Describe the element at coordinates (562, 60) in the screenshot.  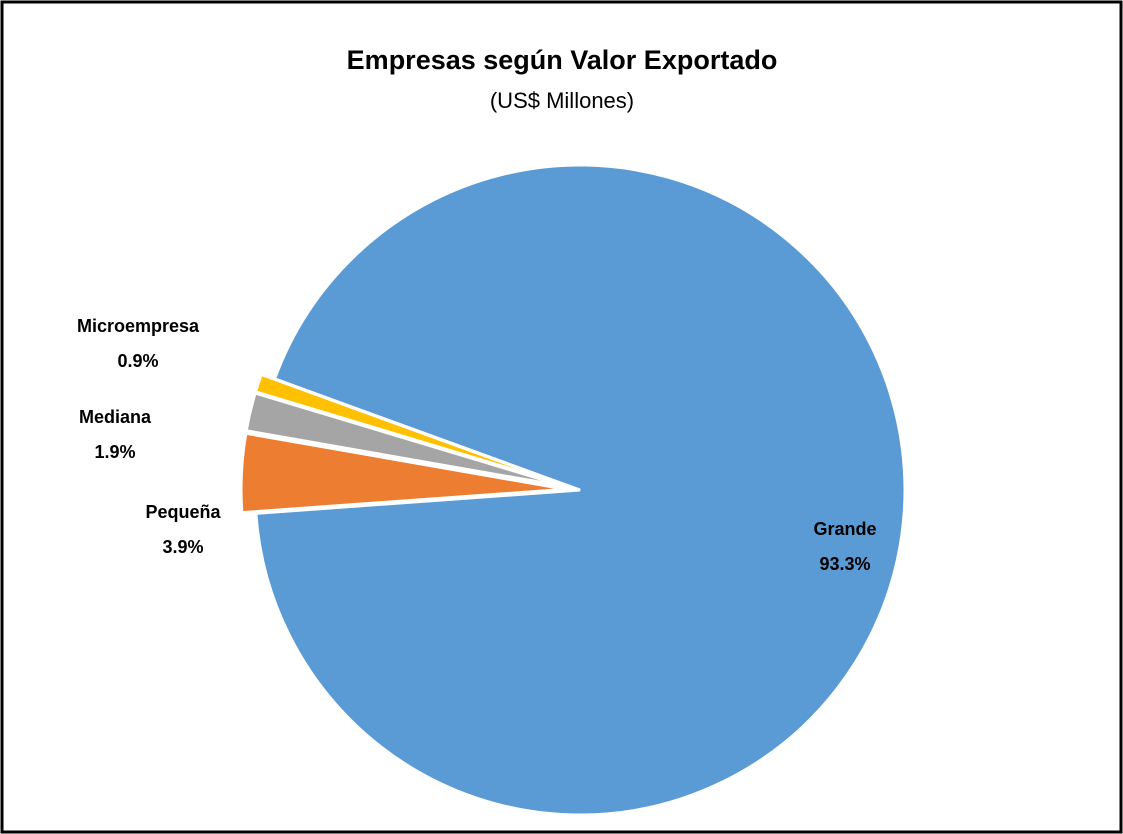
I see `chart-title: Empresas según Valor Exportado` at that location.